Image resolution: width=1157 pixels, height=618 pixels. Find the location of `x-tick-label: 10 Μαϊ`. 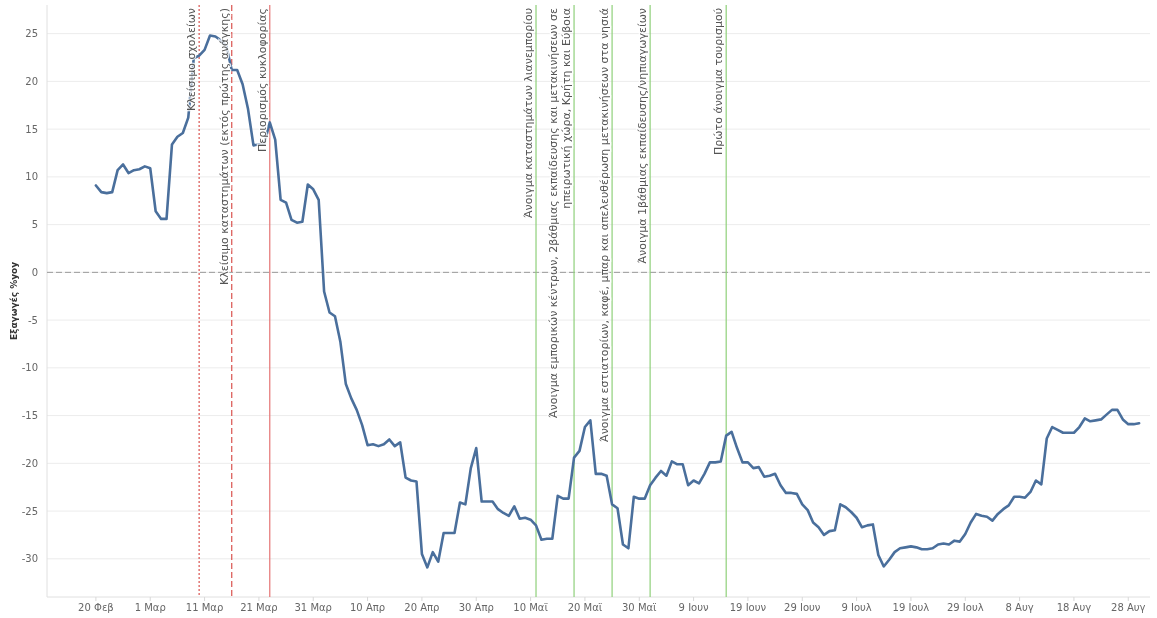

x-tick-label: 10 Μαϊ is located at coordinates (531, 607).